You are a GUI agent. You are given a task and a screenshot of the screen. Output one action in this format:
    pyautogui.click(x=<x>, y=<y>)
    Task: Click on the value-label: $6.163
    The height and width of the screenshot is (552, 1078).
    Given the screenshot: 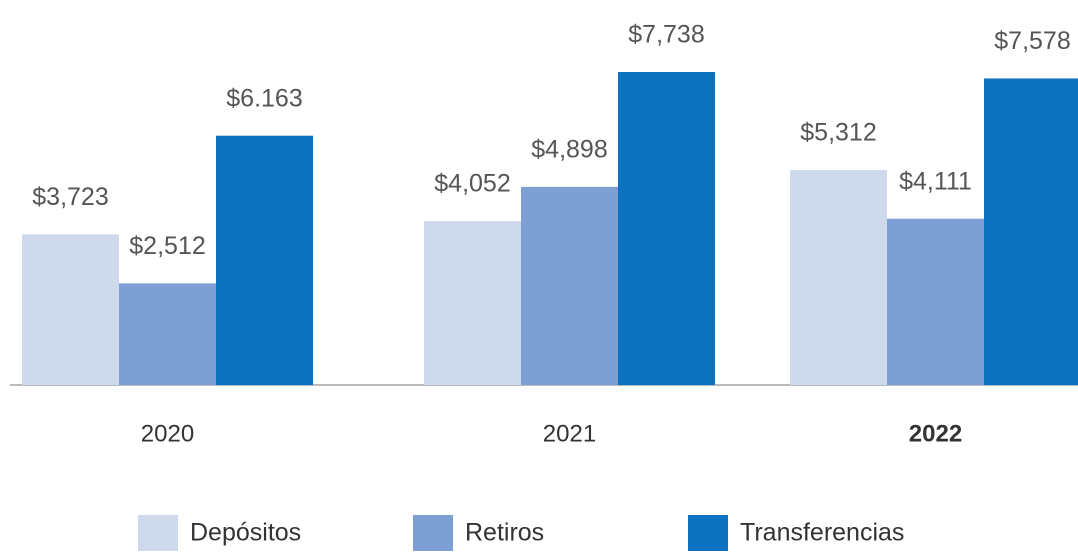 What is the action you would take?
    pyautogui.click(x=264, y=98)
    